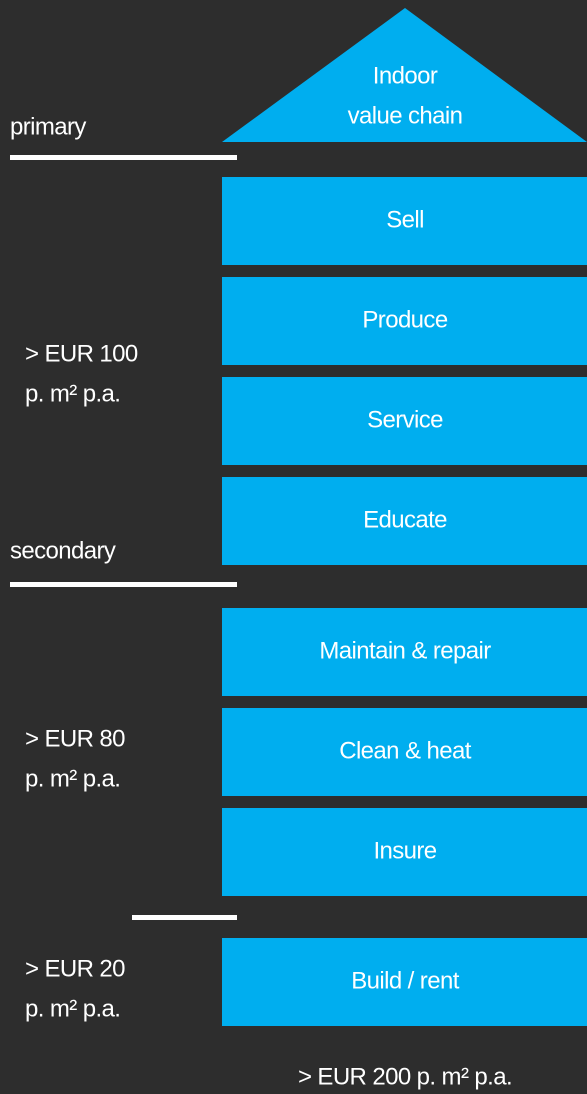  I want to click on box-label: Insure, so click(404, 850).